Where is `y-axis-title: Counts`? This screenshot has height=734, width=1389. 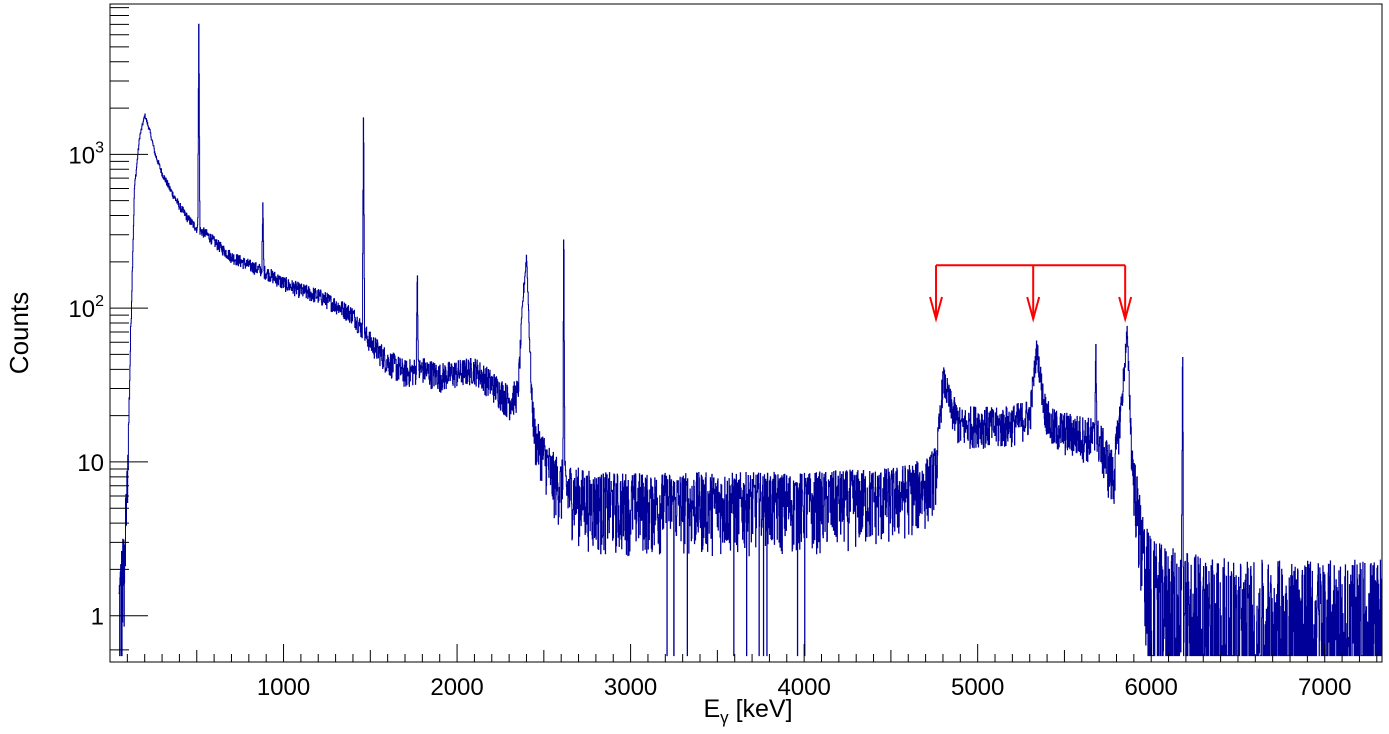
y-axis-title: Counts is located at coordinates (19, 333).